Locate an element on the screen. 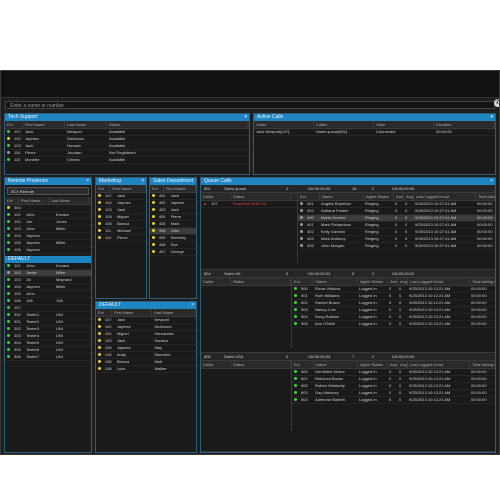 This screenshot has height=500, width=500. table-row: 104 Jaymes May is located at coordinates (146, 348).